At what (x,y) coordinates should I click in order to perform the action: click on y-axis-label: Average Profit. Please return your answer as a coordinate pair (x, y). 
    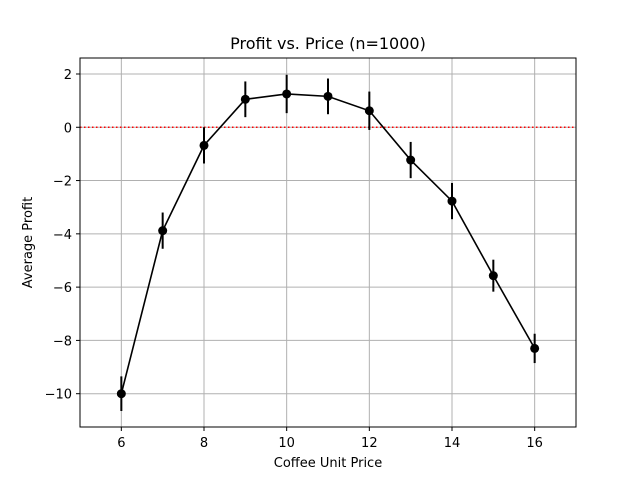
    Looking at the image, I should click on (28, 242).